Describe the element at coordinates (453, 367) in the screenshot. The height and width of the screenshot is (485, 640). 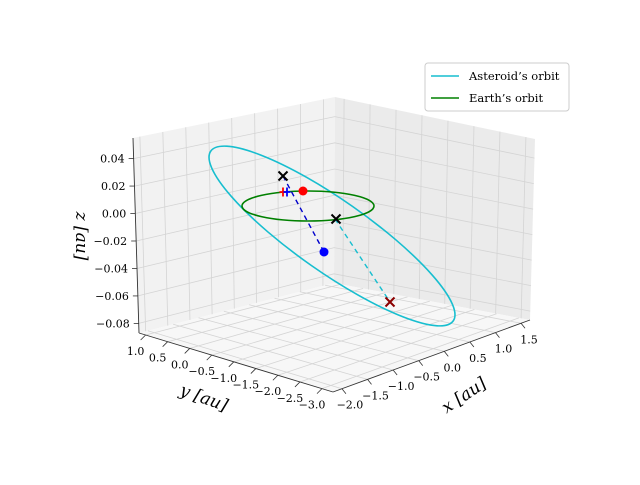
I see `x-tick-label: 0.0` at that location.